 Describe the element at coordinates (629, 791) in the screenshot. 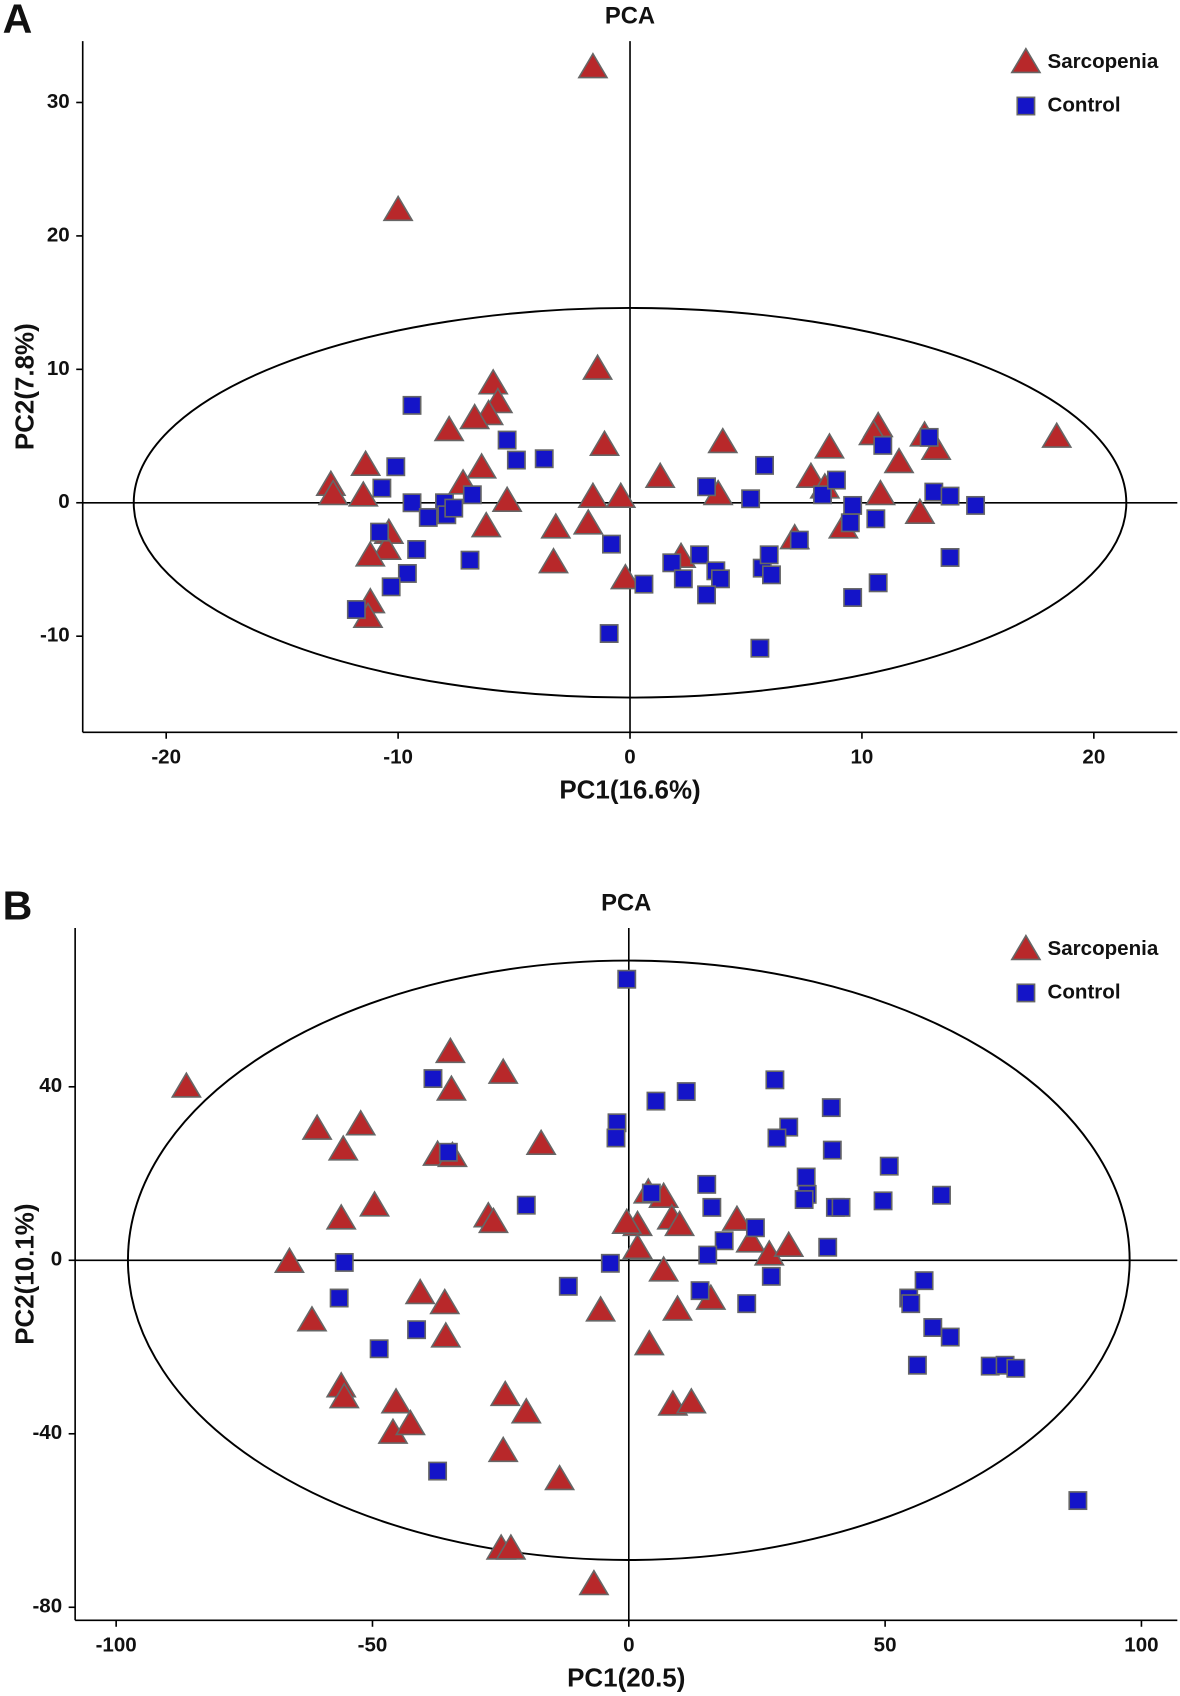

I see `x-axis-label: PC1(16.6%)` at that location.